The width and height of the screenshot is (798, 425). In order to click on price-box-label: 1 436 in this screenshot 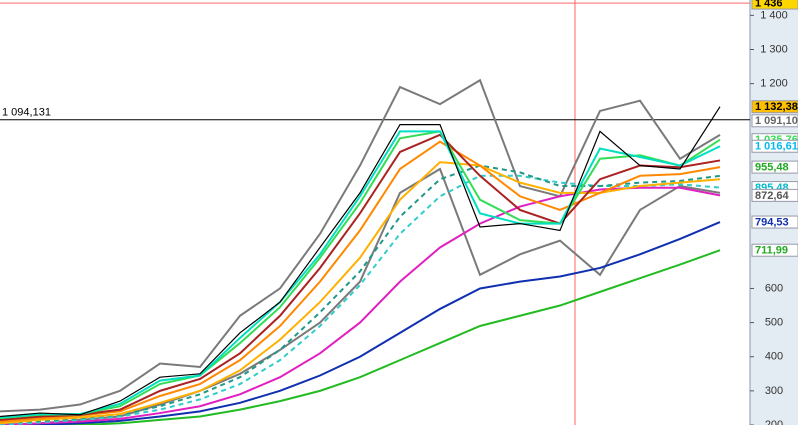, I will do `click(769, 4)`.